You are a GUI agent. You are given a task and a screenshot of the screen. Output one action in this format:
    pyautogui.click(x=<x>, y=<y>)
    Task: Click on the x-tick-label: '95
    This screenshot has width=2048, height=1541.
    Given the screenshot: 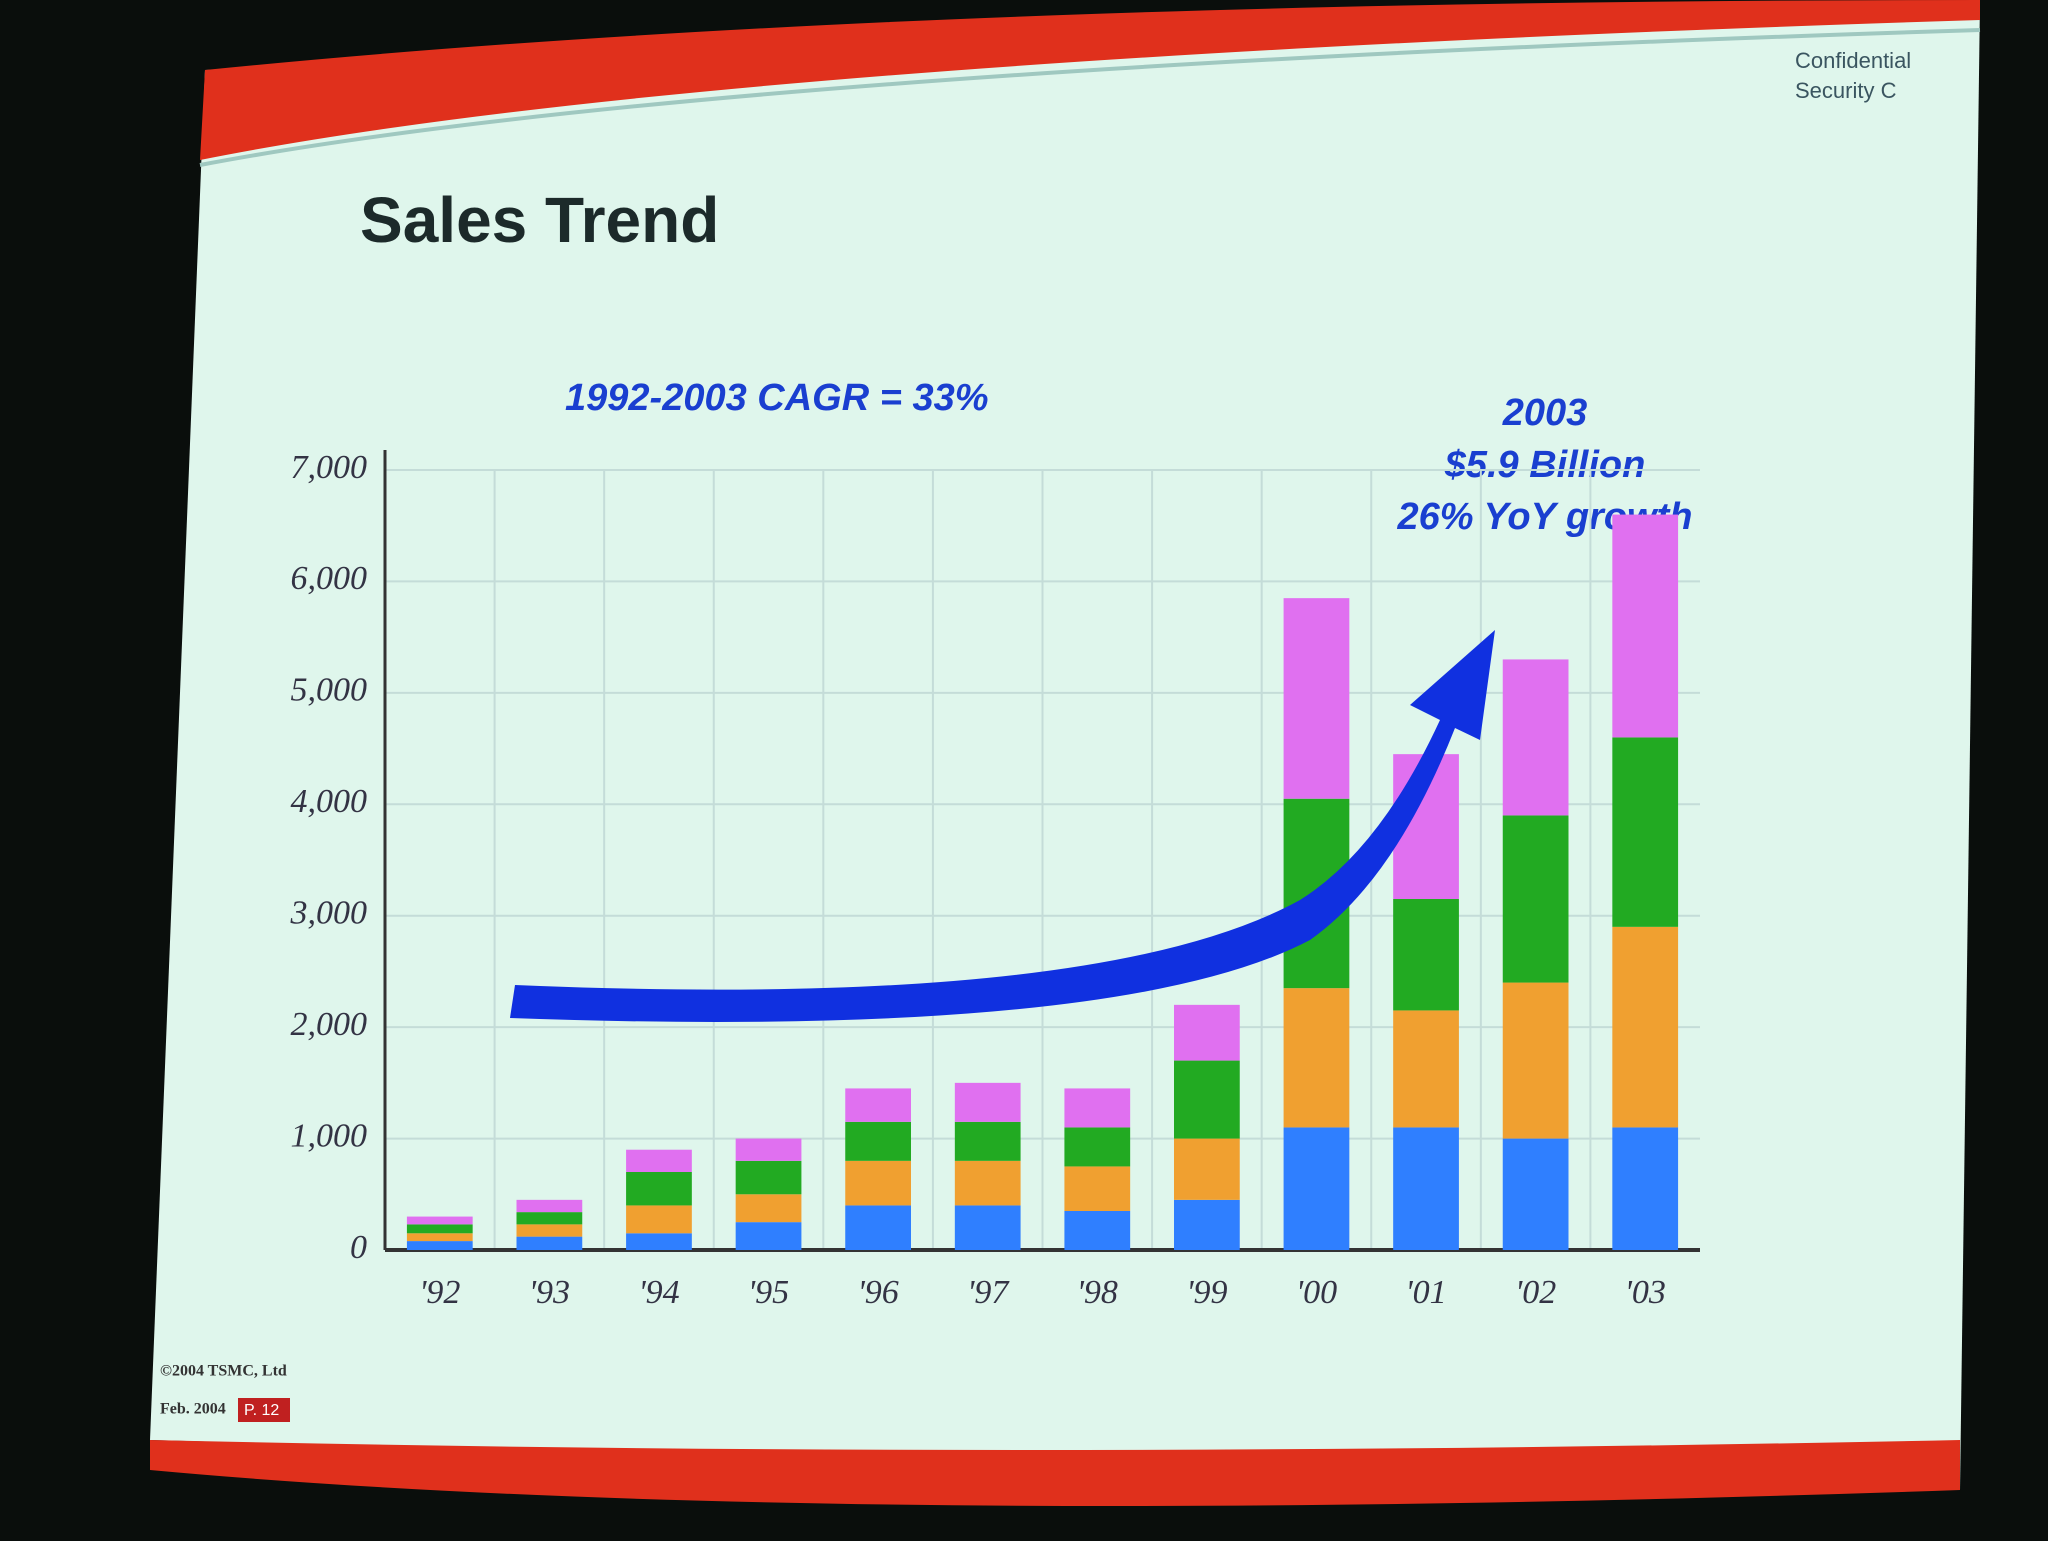 What is the action you would take?
    pyautogui.click(x=768, y=1292)
    